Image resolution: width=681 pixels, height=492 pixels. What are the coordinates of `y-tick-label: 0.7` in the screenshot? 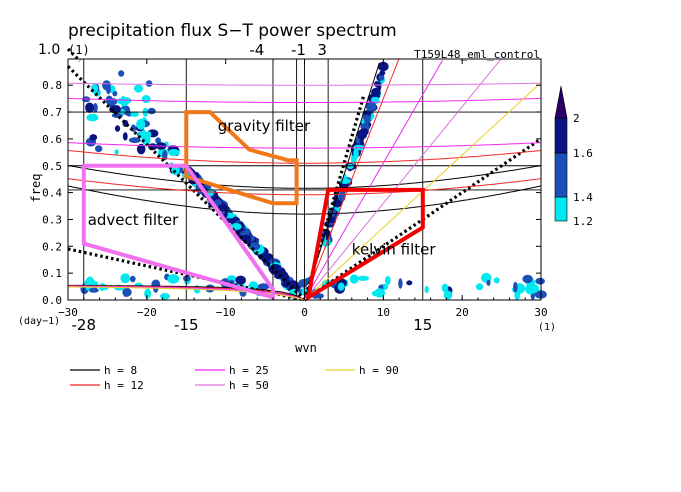 It's located at (52, 112).